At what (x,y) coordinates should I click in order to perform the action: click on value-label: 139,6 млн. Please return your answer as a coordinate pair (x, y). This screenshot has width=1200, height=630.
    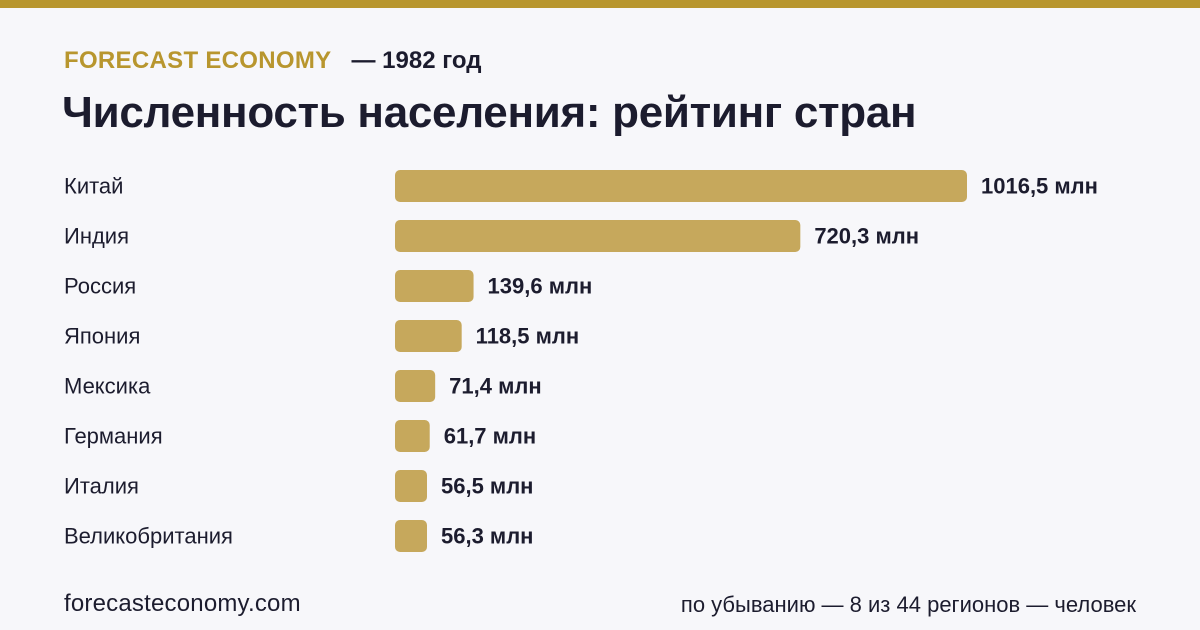
    Looking at the image, I should click on (540, 286).